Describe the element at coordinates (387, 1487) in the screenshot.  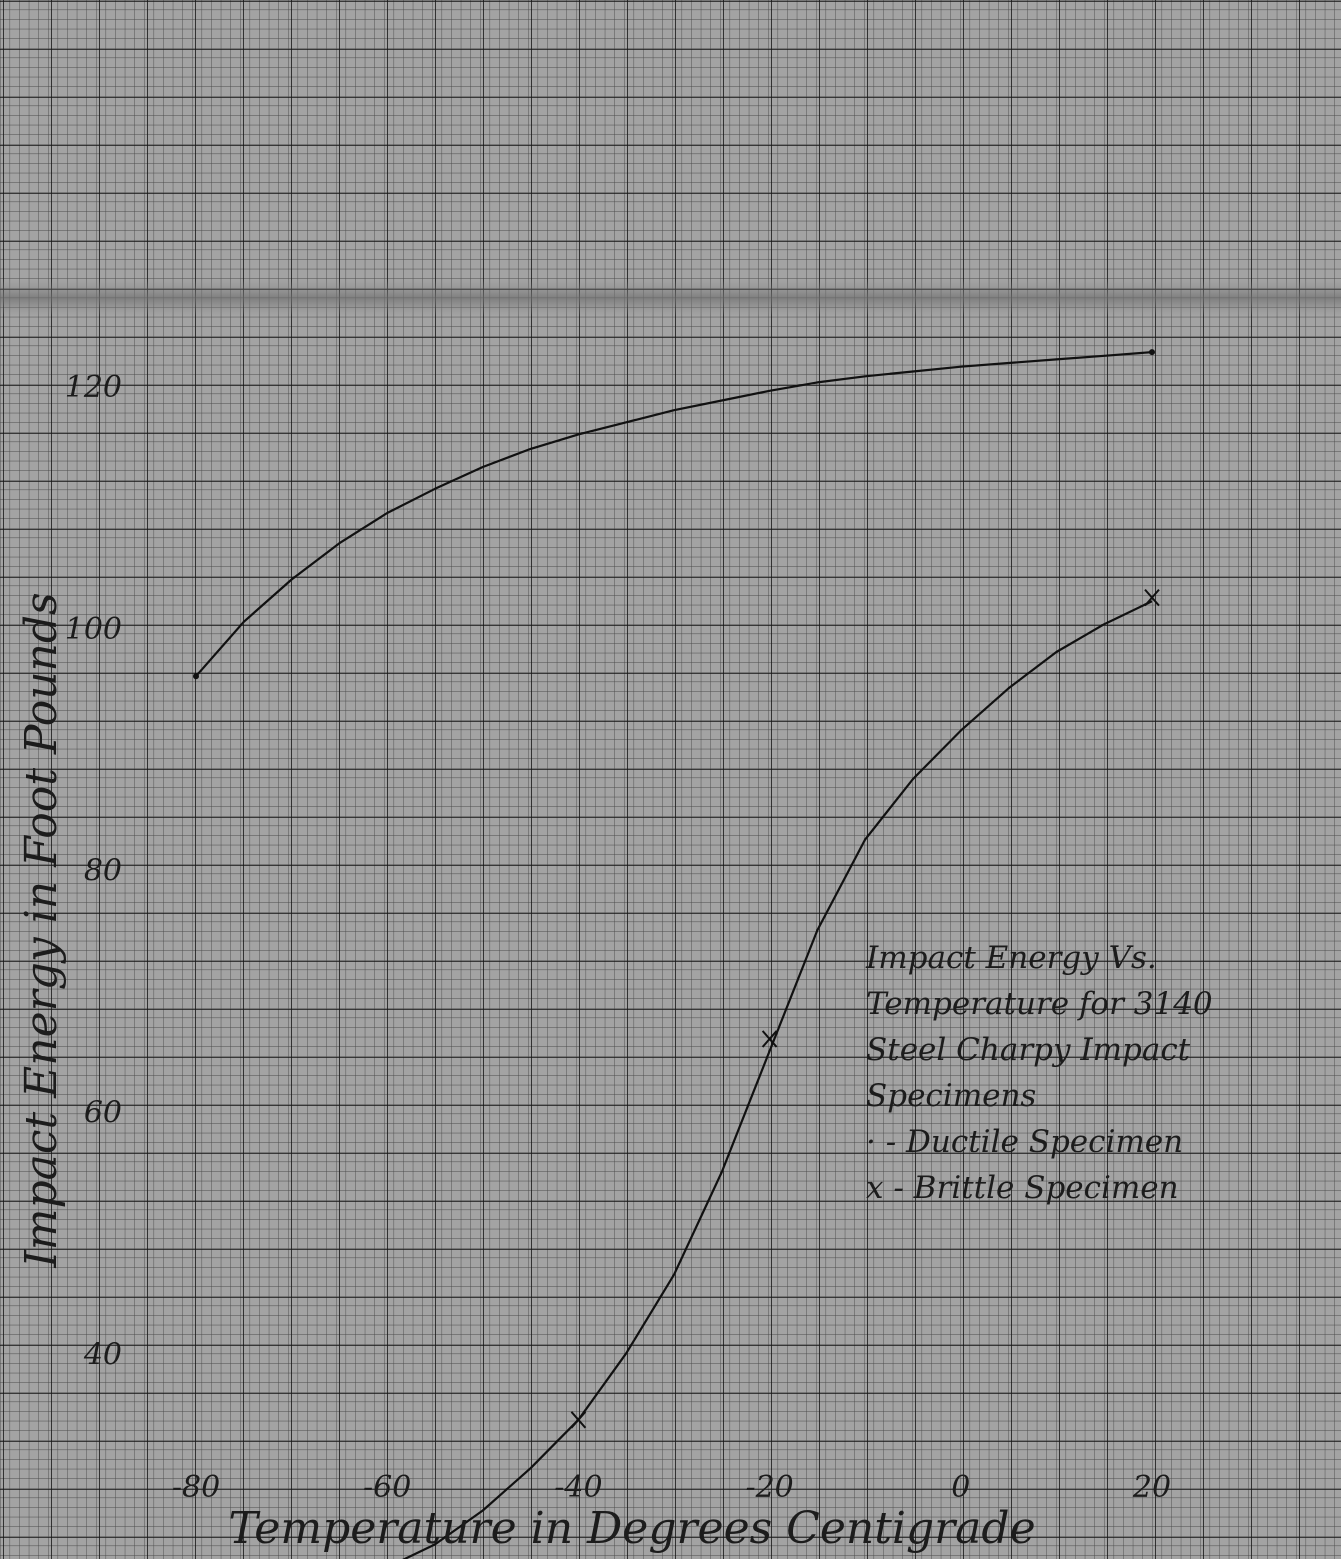
I see `x-tick-label: -60` at that location.